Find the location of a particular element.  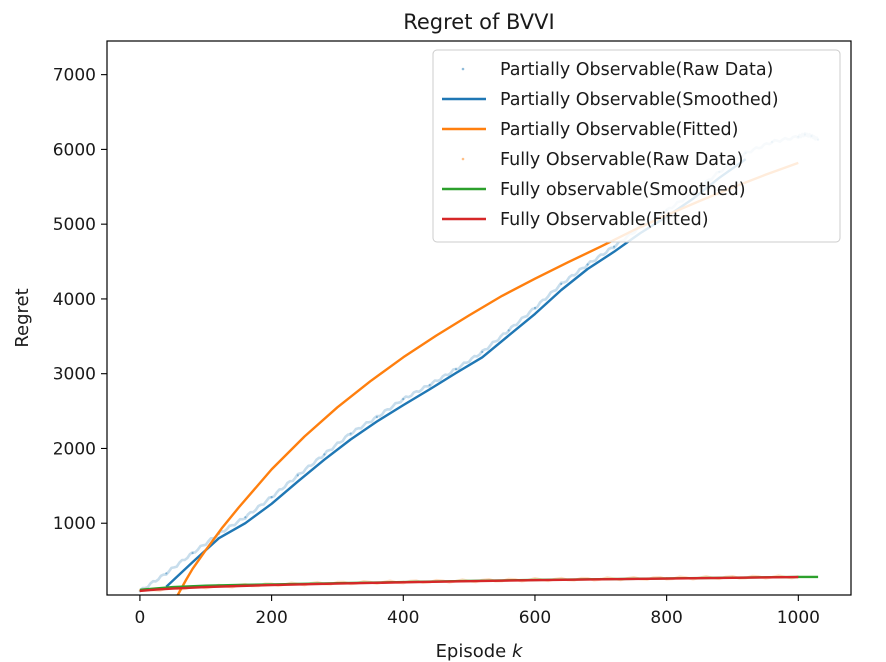

x-tick-label: 1000 is located at coordinates (798, 618).